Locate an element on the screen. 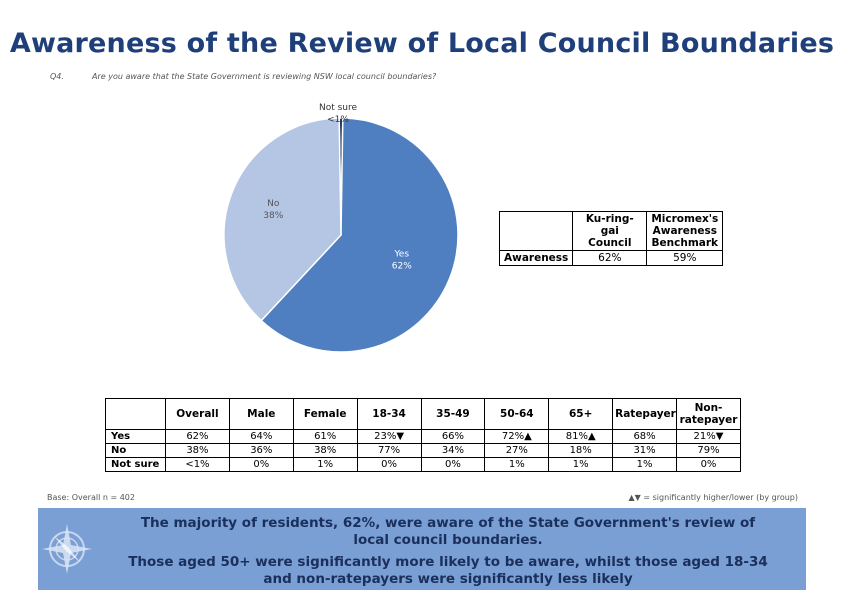  benchmark-header-council: Ku-ring-gai Council is located at coordinates (610, 231).